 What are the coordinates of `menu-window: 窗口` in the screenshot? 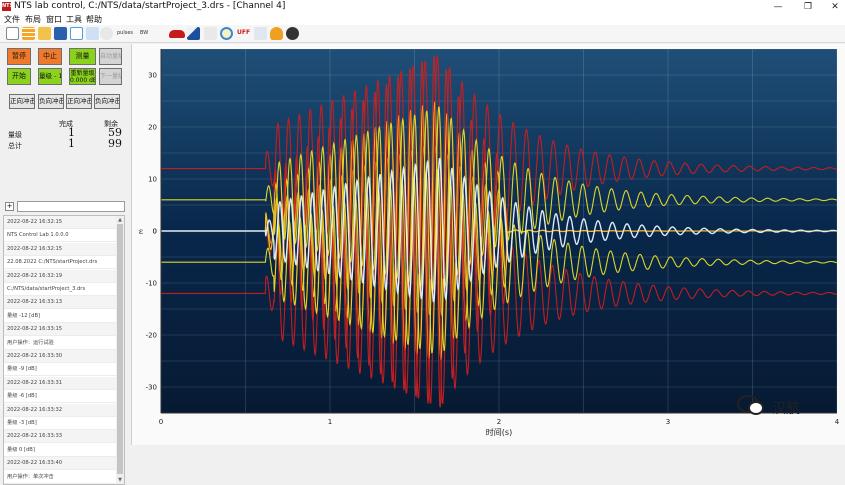 It's located at (54, 19).